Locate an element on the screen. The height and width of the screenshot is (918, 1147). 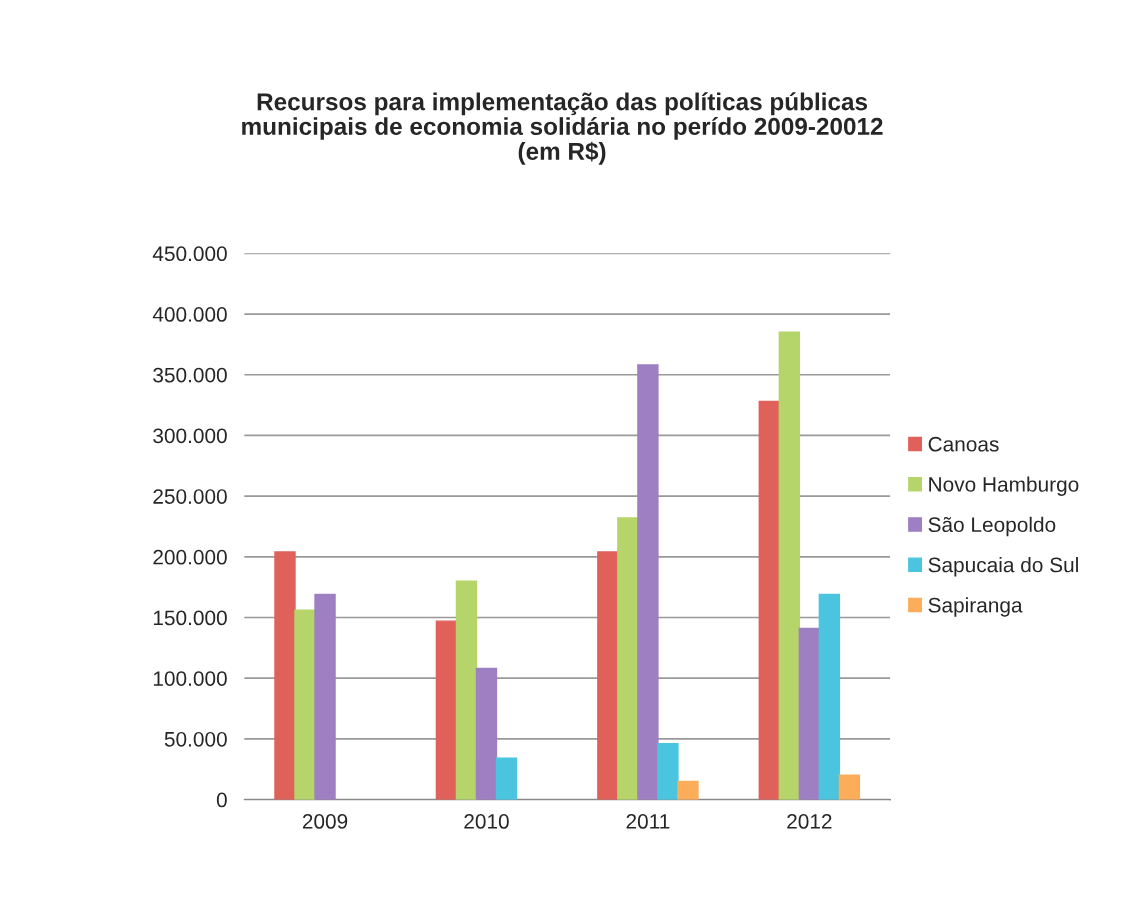
y-tick-label: 250.000 is located at coordinates (190, 496).